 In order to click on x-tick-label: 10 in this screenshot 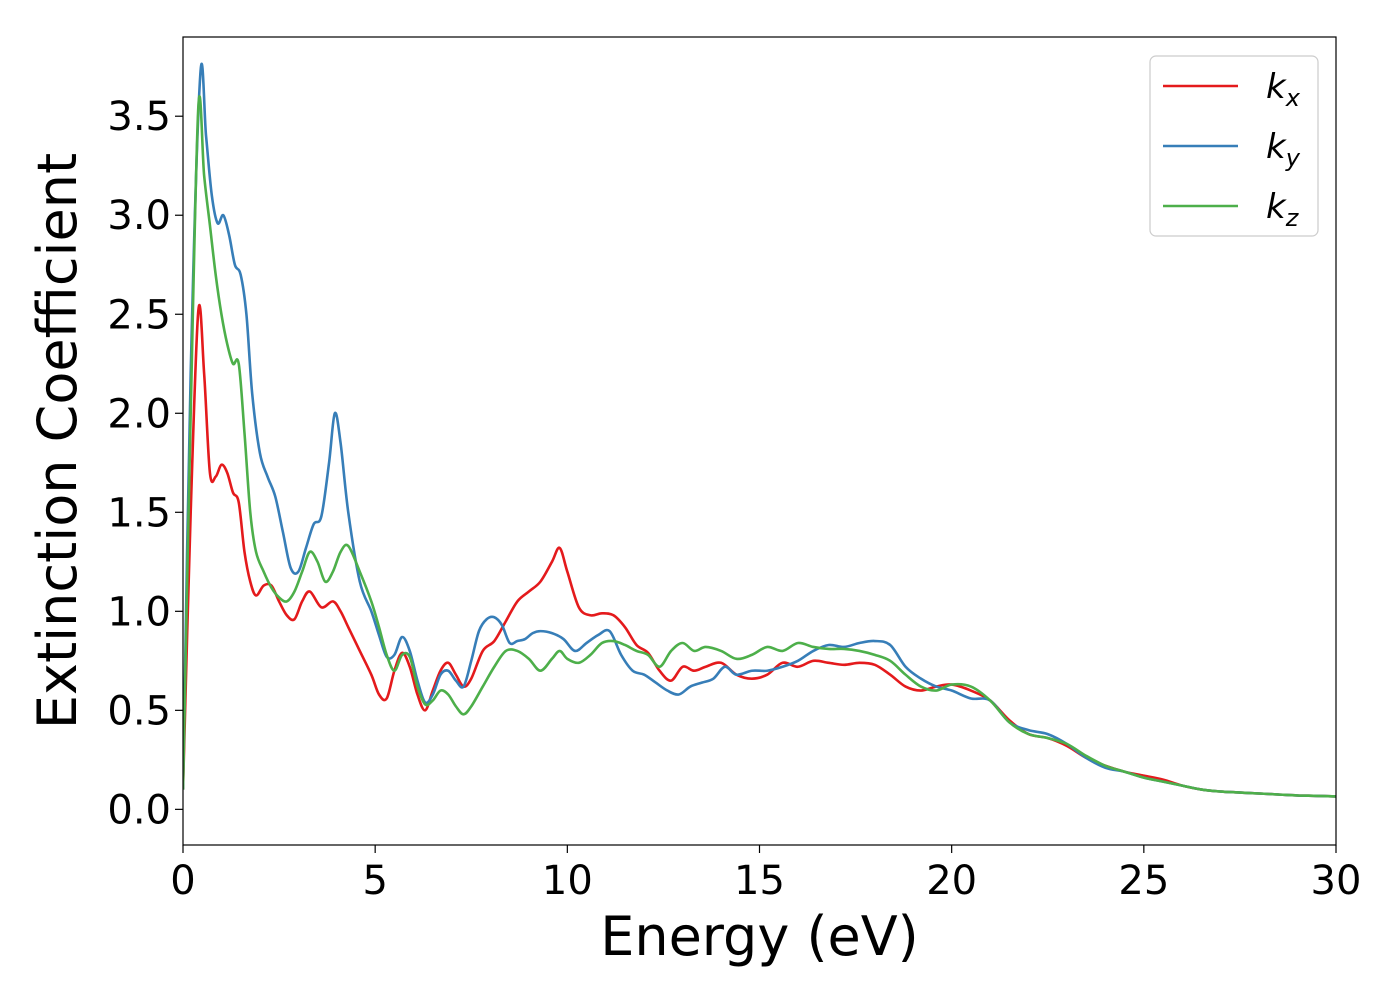, I will do `click(567, 881)`.